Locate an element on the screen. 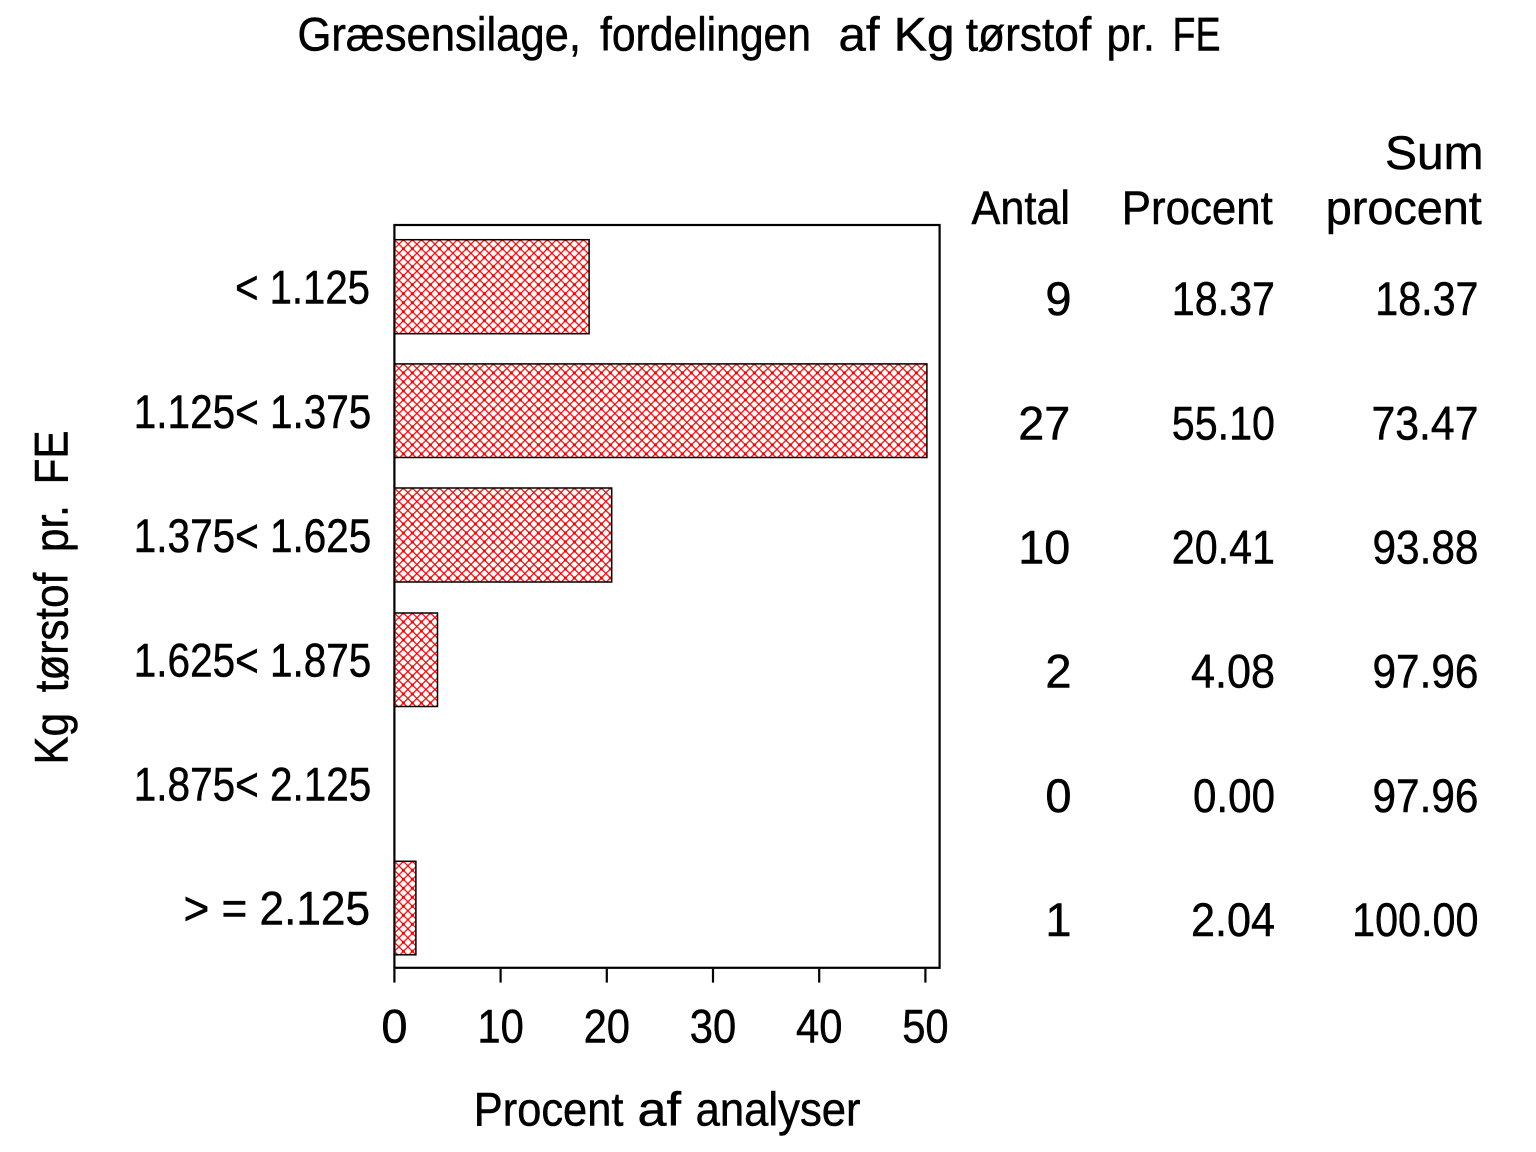  svg-text: 100.00 is located at coordinates (1415, 919).